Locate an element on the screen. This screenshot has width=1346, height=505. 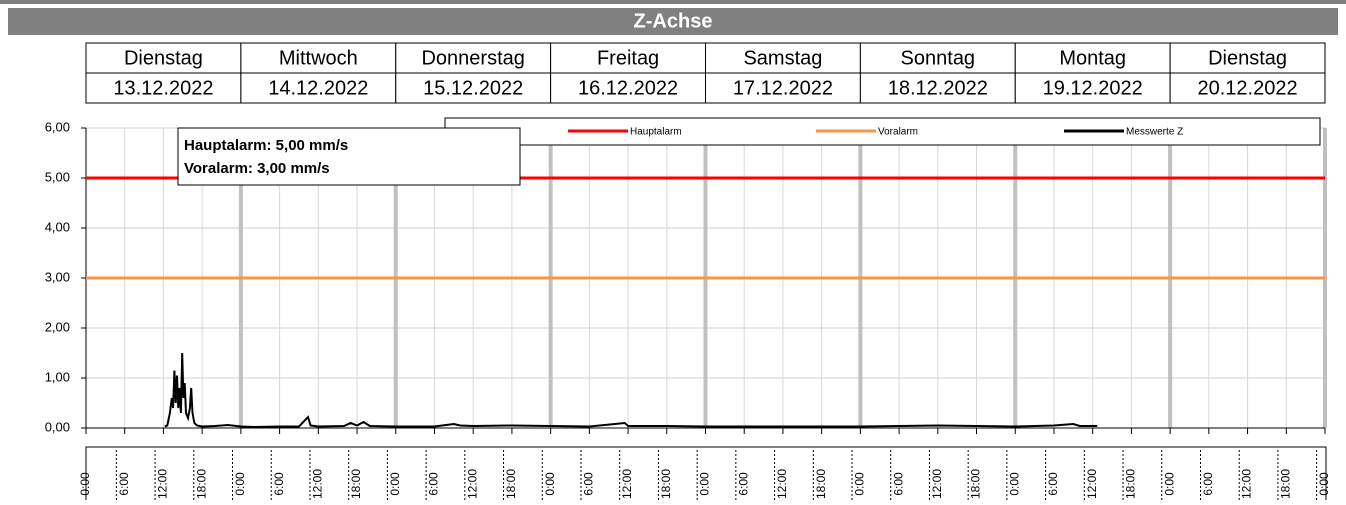
day-label: Donnerstag is located at coordinates (472, 58).